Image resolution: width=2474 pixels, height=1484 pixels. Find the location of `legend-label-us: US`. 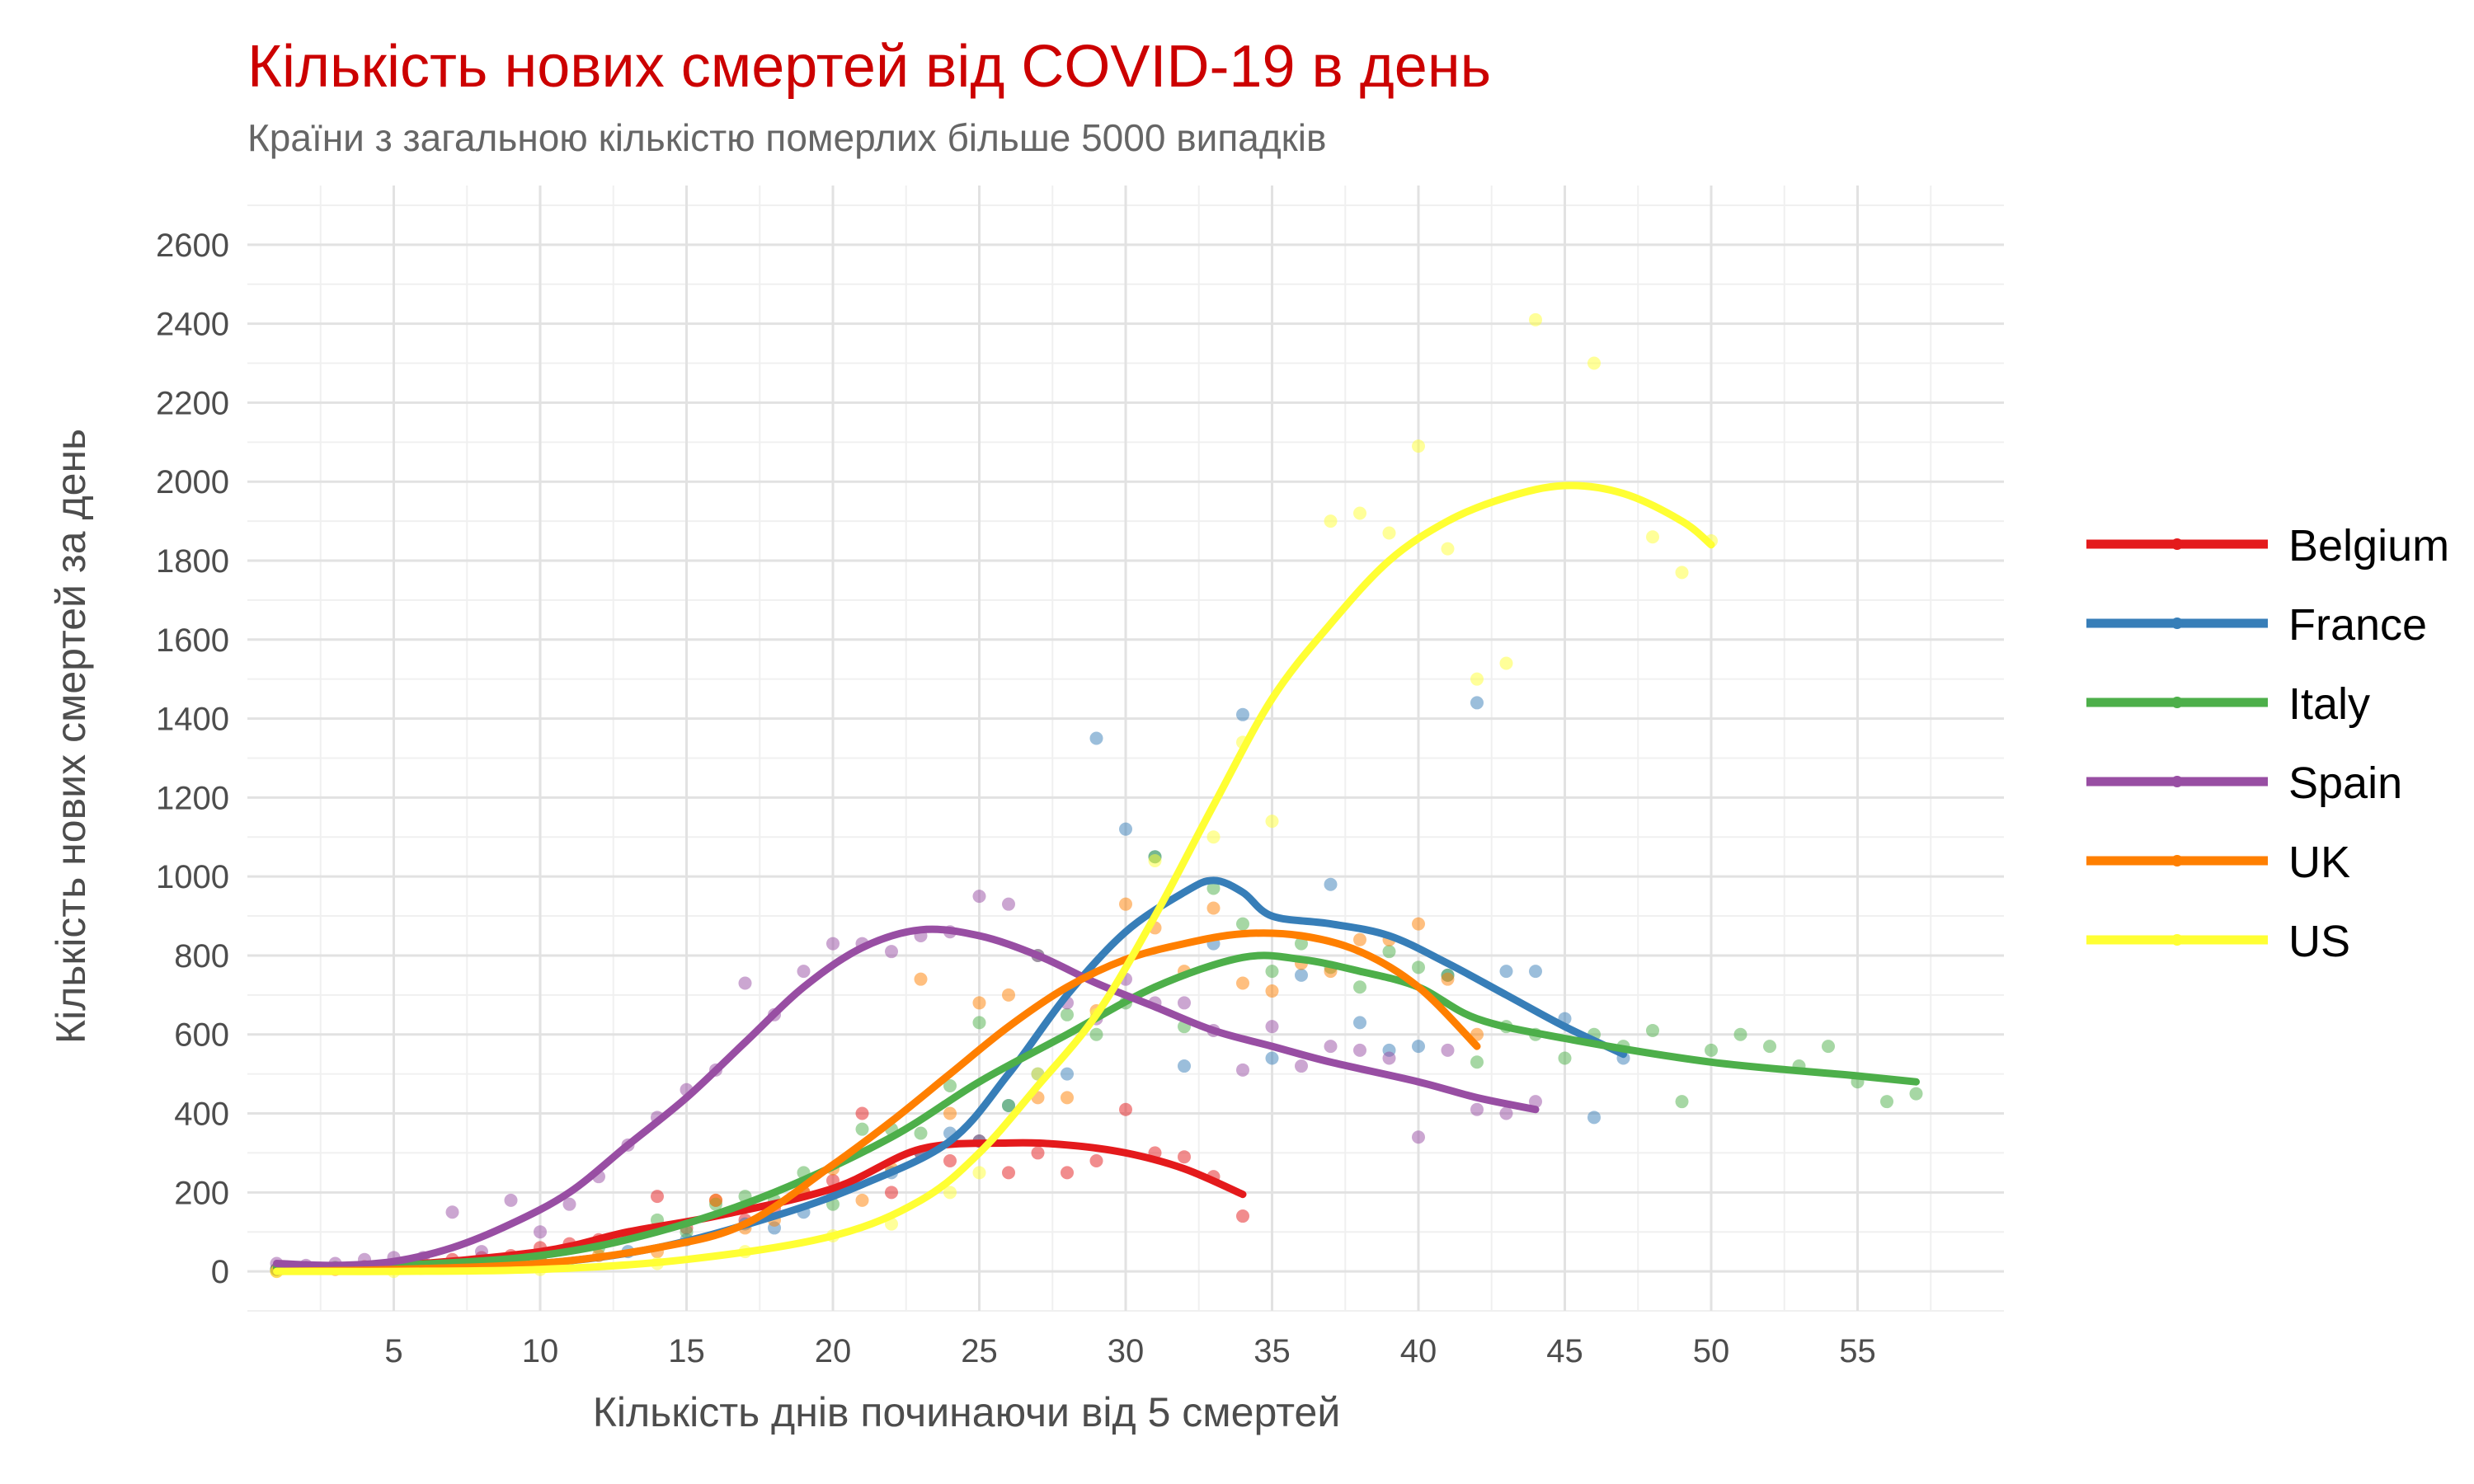

legend-label-us: US is located at coordinates (2319, 942).